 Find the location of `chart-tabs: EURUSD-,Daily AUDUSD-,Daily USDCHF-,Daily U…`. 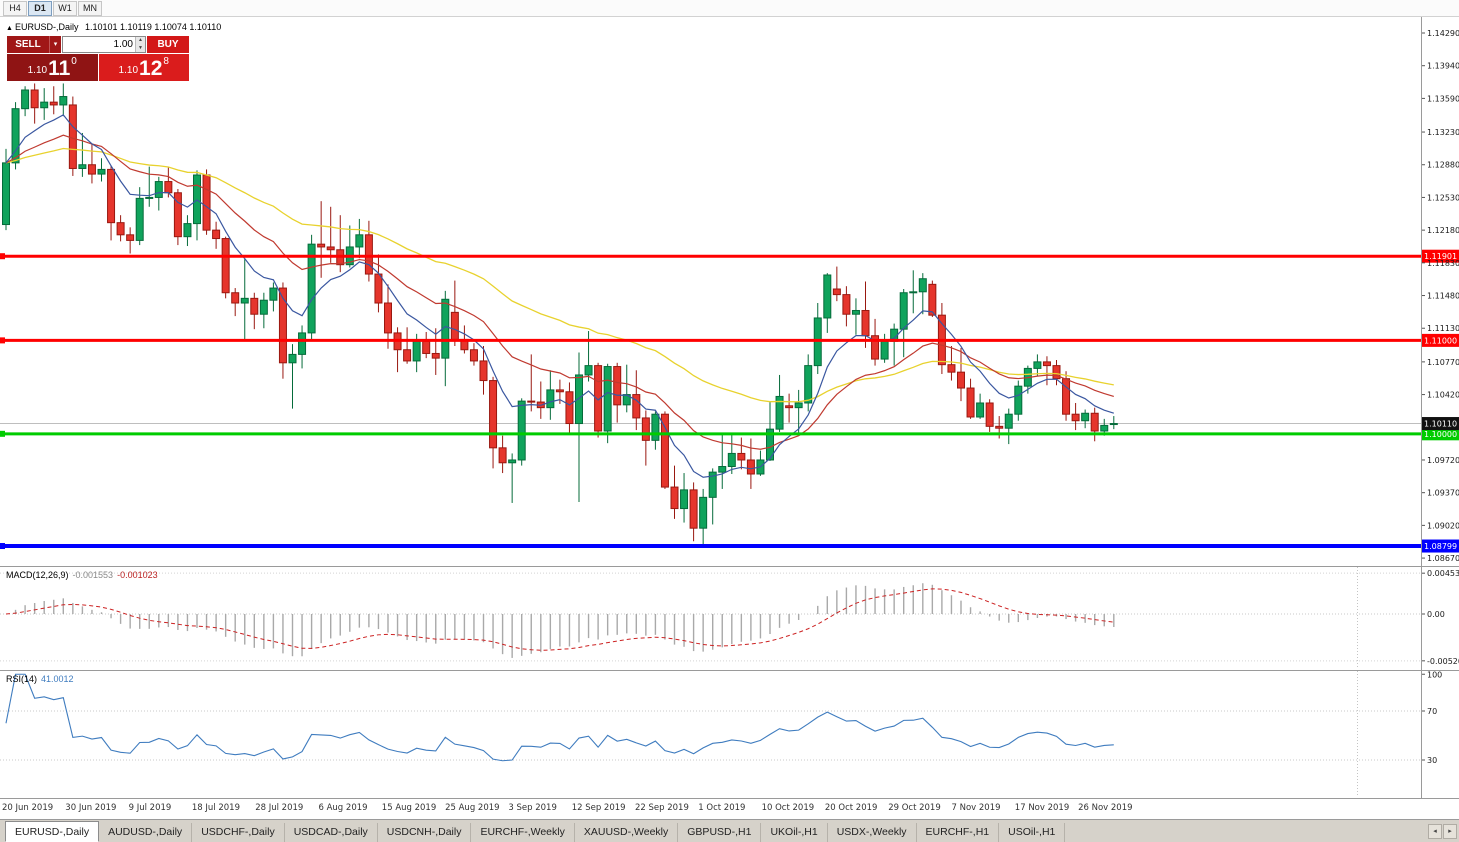

chart-tabs: EURUSD-,Daily AUDUSD-,Daily USDCHF-,Daily U… is located at coordinates (729, 831).